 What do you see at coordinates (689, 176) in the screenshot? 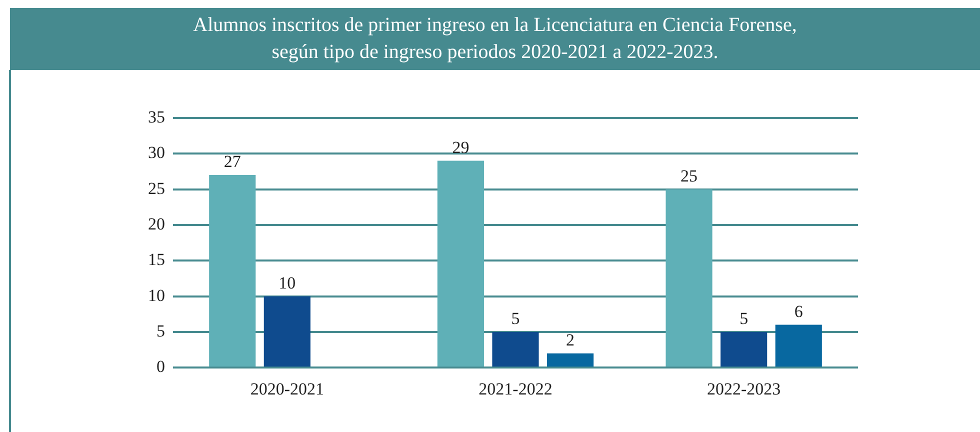
I see `data-label: 25` at bounding box center [689, 176].